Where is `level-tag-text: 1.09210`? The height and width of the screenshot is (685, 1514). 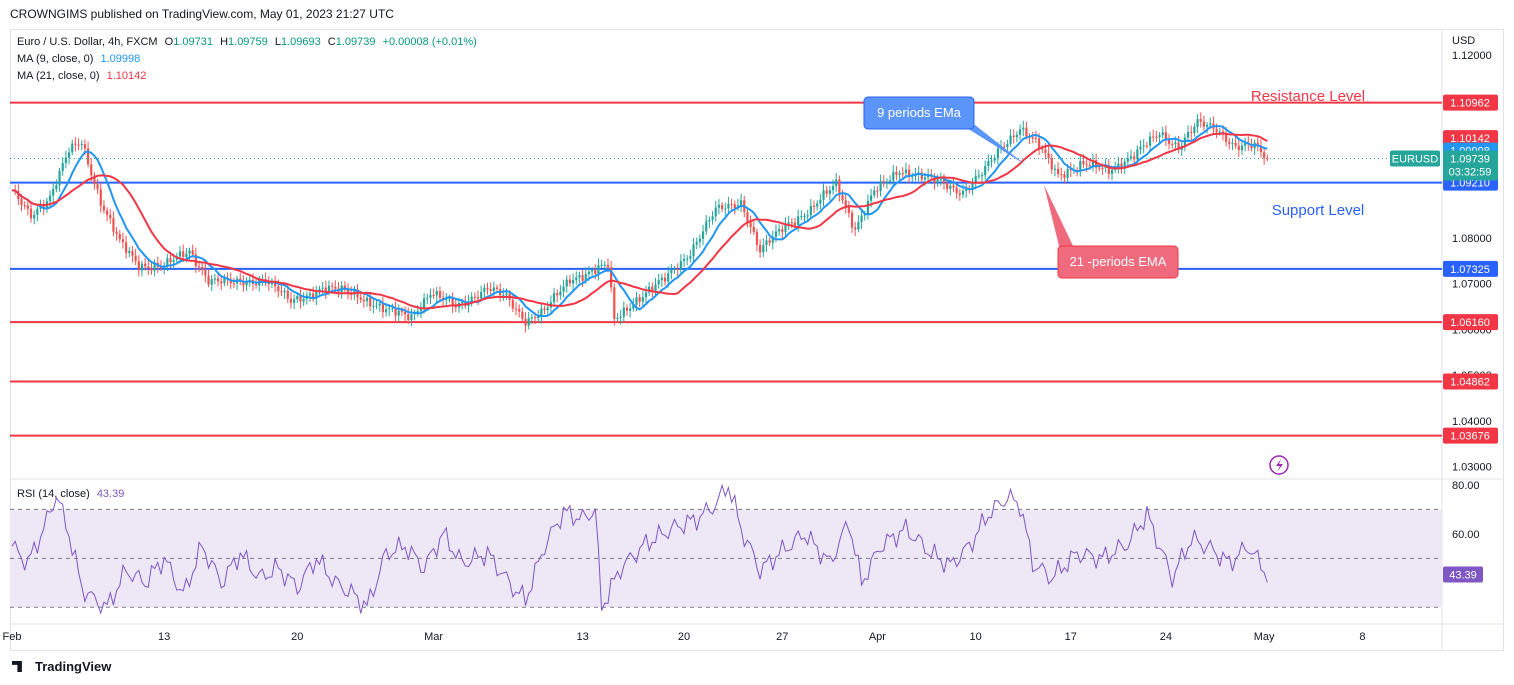
level-tag-text: 1.09210 is located at coordinates (1470, 184).